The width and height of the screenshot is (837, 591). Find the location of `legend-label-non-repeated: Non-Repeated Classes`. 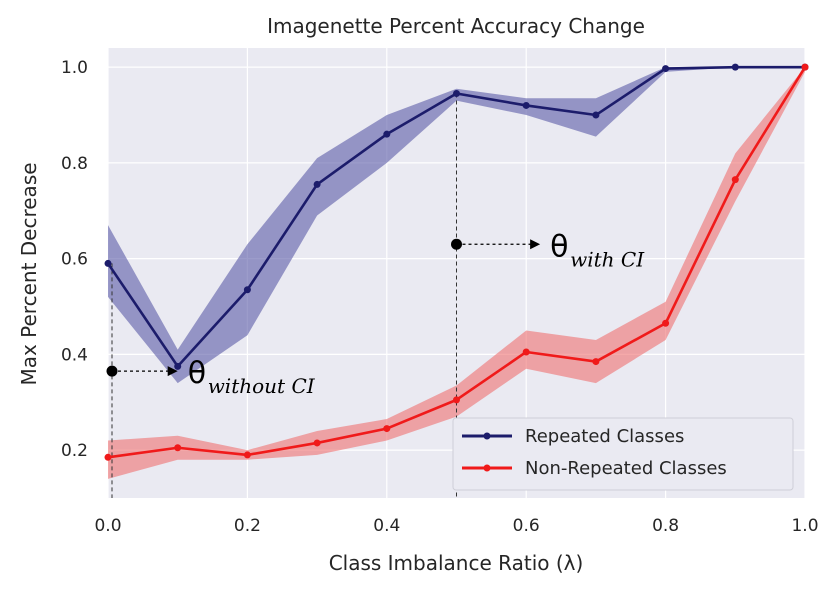

legend-label-non-repeated: Non-Repeated Classes is located at coordinates (626, 468).